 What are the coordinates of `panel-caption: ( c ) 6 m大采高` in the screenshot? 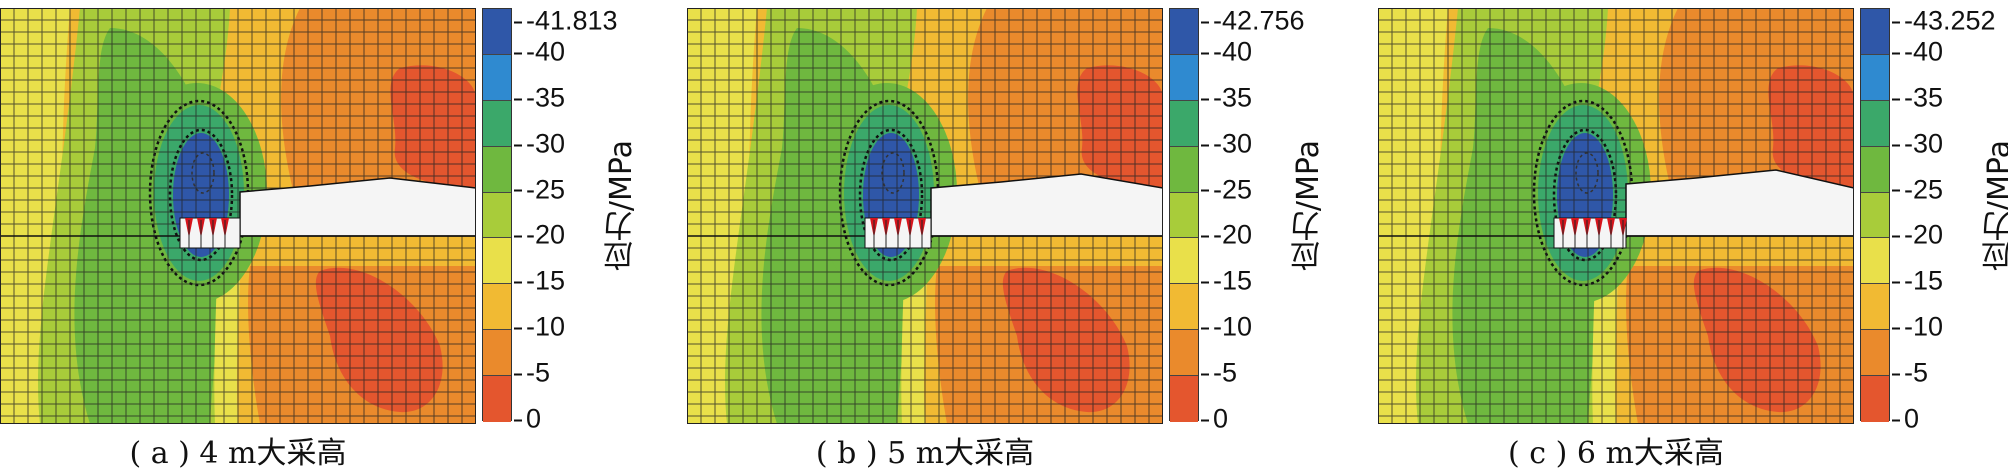 It's located at (1616, 453).